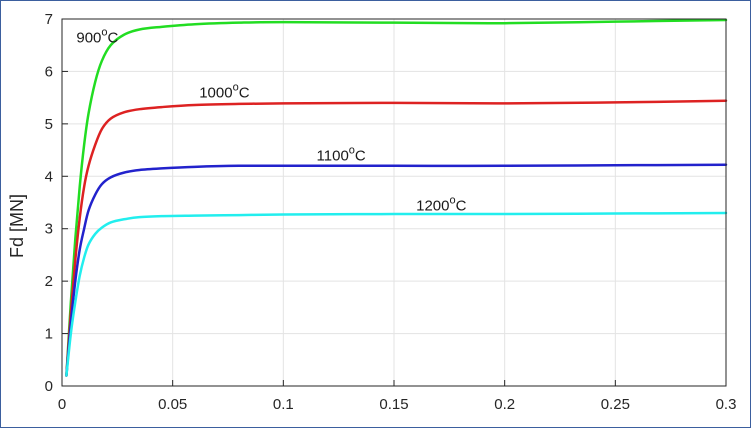  Describe the element at coordinates (49, 19) in the screenshot. I see `y-tick-label: 7` at that location.